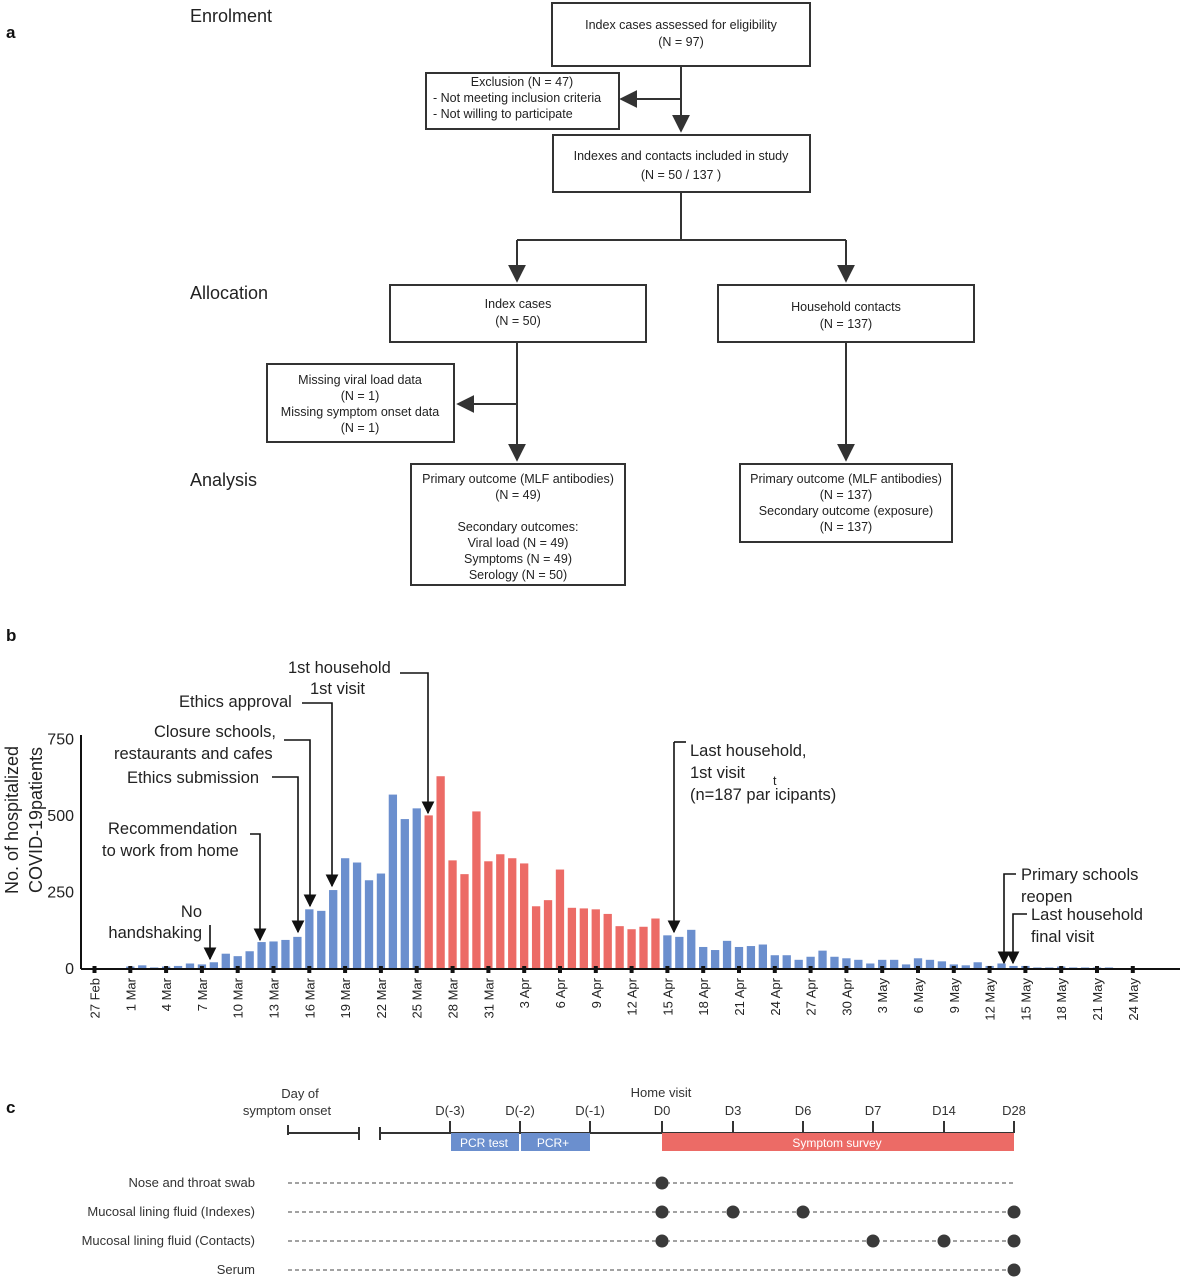 Image resolution: width=1183 pixels, height=1280 pixels. What do you see at coordinates (803, 1110) in the screenshot?
I see `day-label: D6` at bounding box center [803, 1110].